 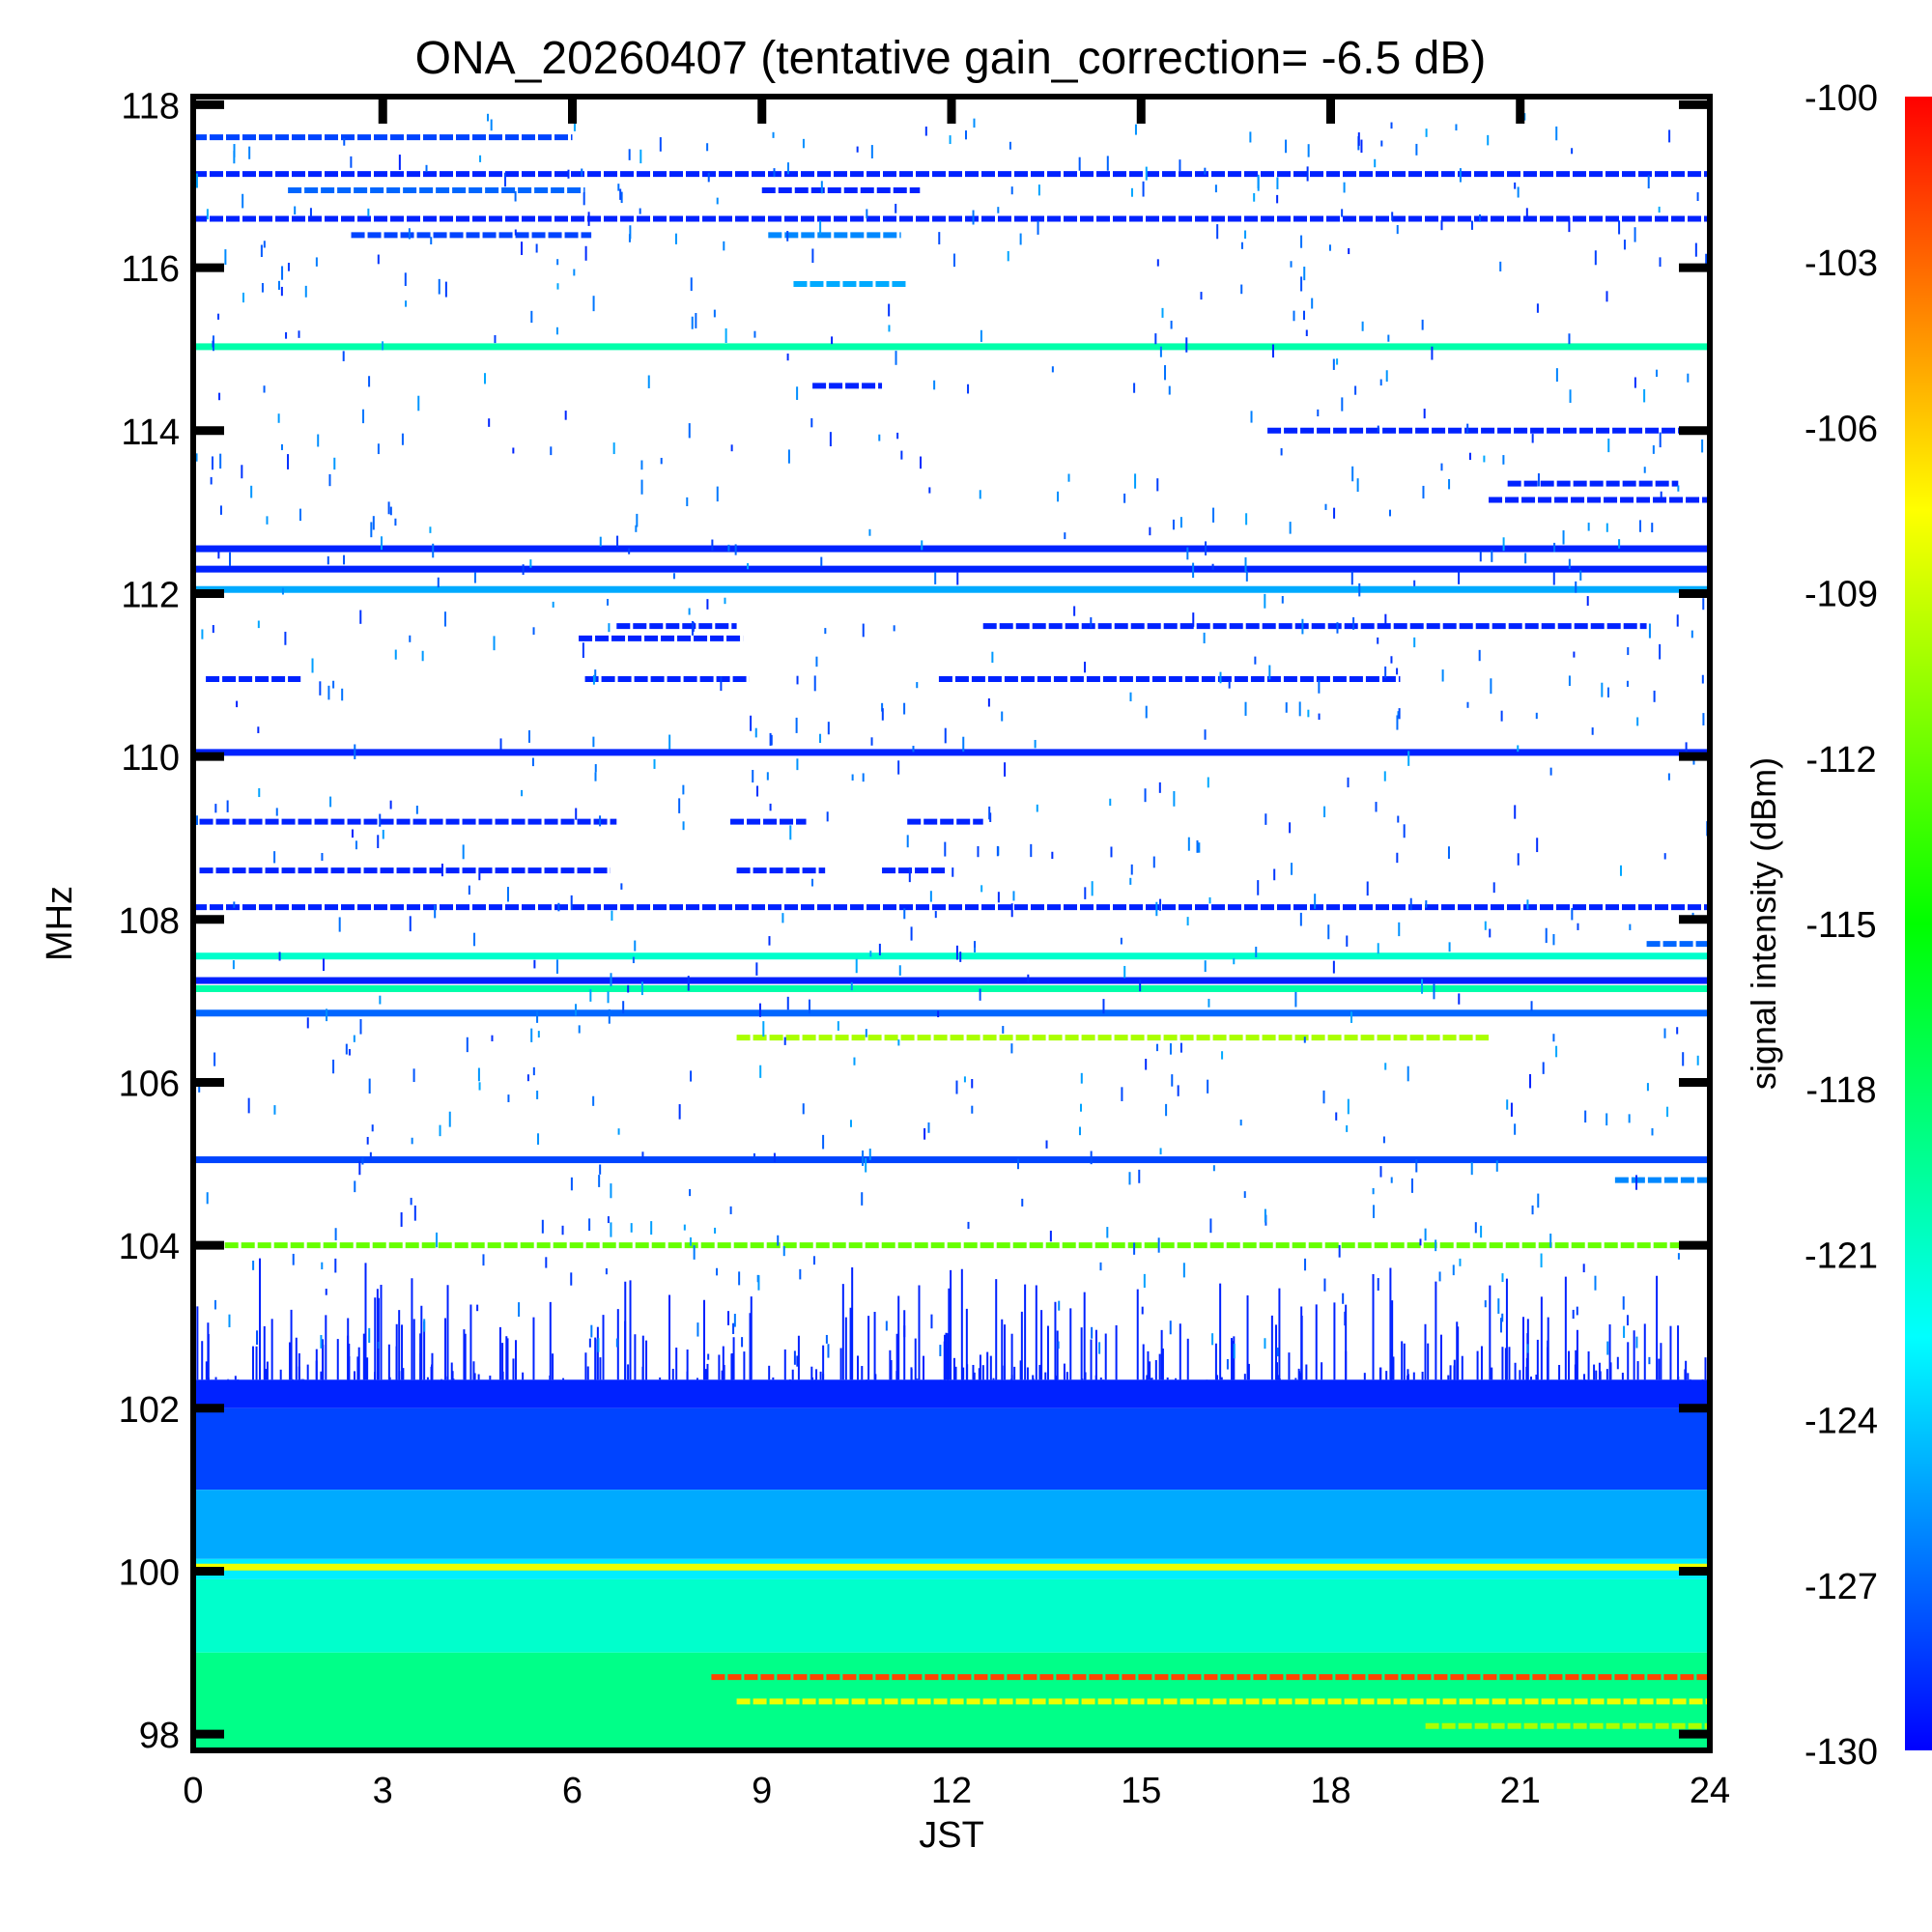 What do you see at coordinates (1840, 760) in the screenshot?
I see `colorbar-tick-label--112: -112` at bounding box center [1840, 760].